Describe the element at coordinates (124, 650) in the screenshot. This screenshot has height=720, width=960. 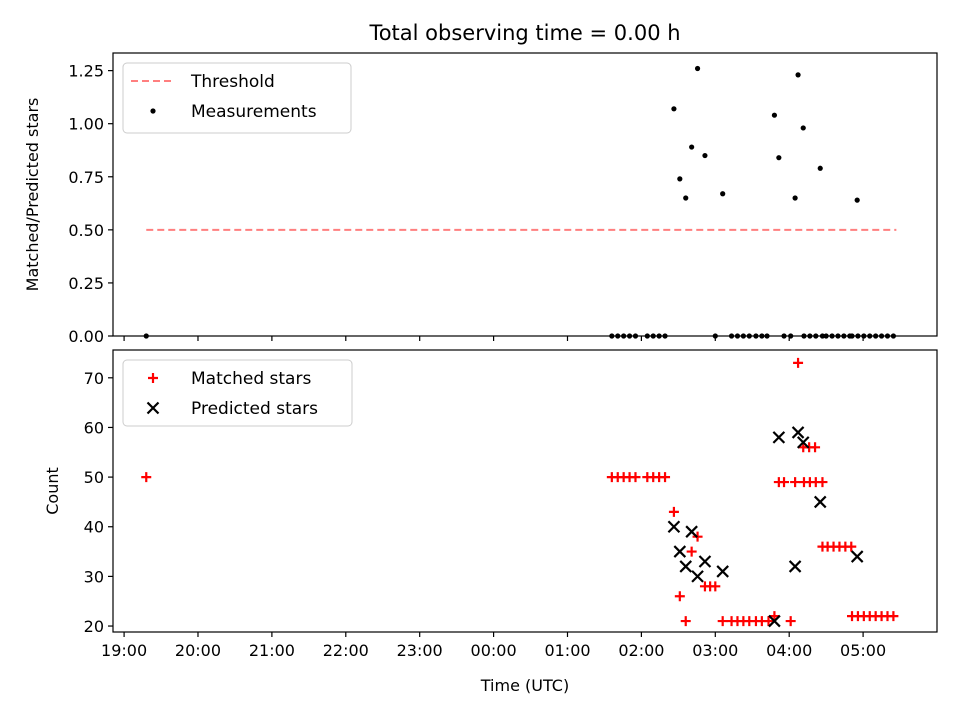
I see `x-tick-label: 19:00` at that location.